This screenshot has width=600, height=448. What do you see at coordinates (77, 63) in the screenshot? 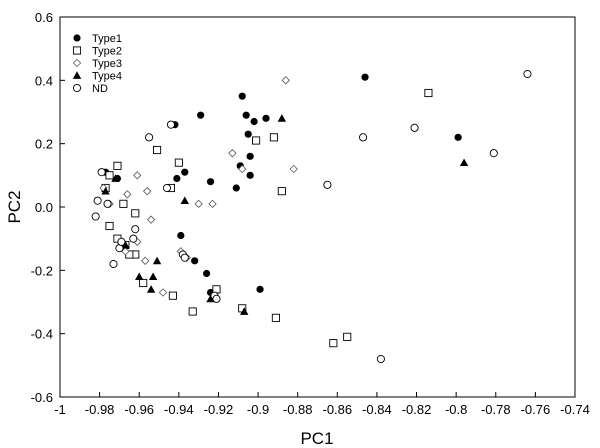
I see `legend-marker-type3` at bounding box center [77, 63].